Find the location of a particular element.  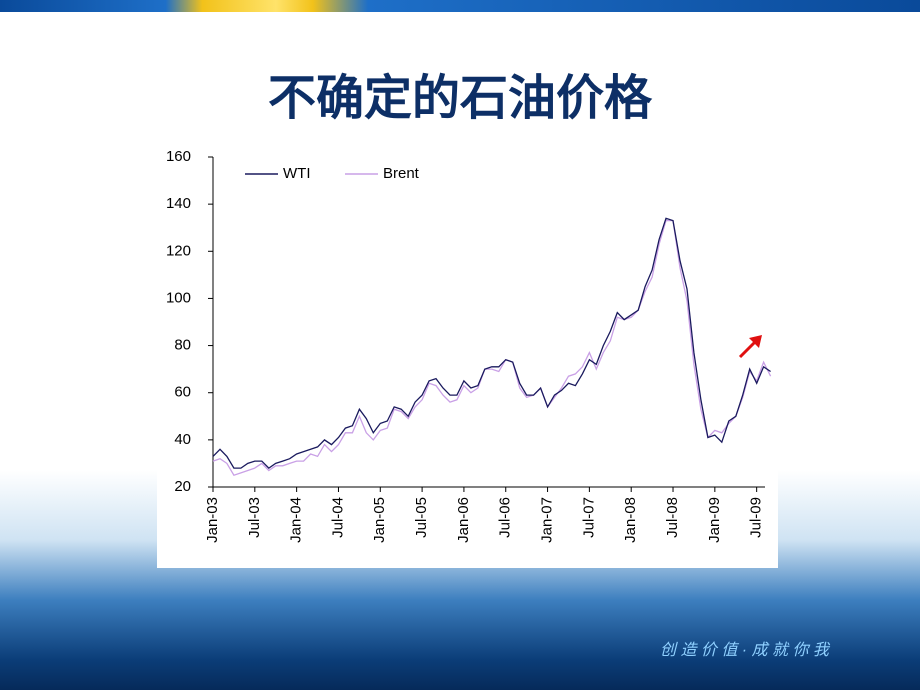

y-tick-label: 60 is located at coordinates (182, 392).